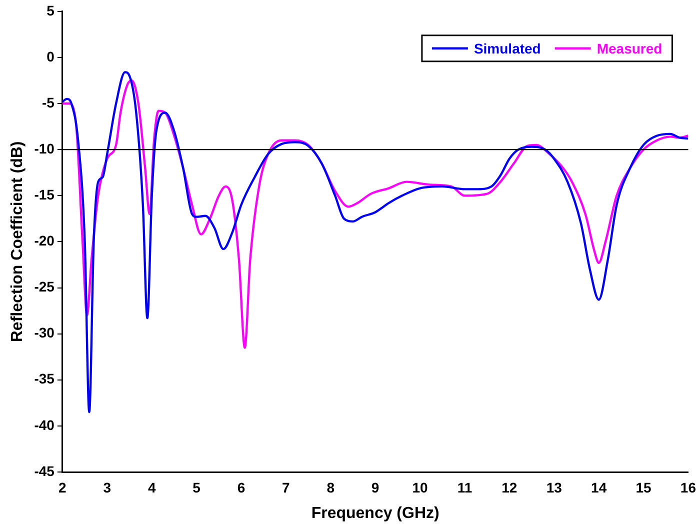  Describe the element at coordinates (50, 10) in the screenshot. I see `y-tick-label: 5` at that location.